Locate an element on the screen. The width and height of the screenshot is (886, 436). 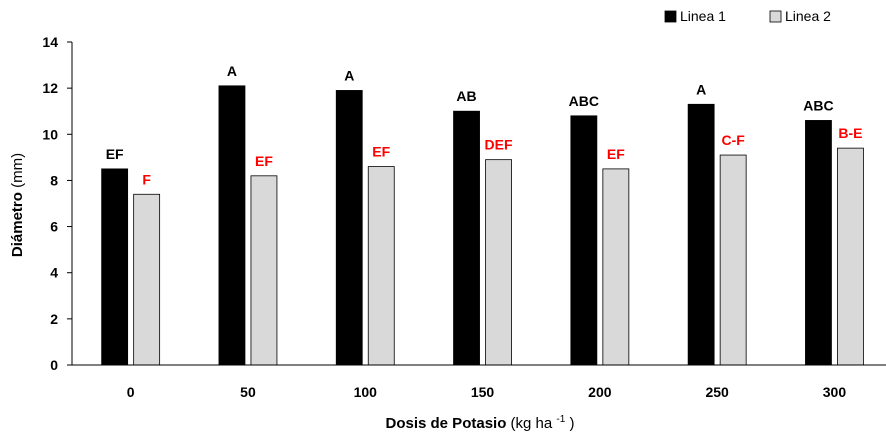
y-axis-title: Diámetro (mm) is located at coordinates (17, 205).